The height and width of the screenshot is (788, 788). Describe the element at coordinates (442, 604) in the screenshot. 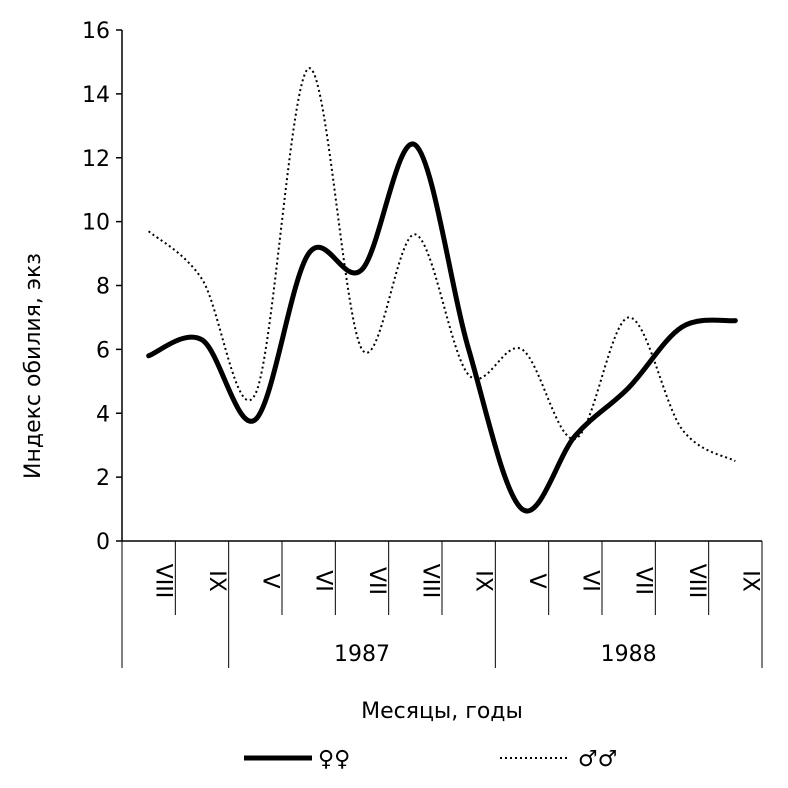

I see `category-table: VIII IX V VI VII VIII IX V VI VII VIII IX 1987 1988` at that location.